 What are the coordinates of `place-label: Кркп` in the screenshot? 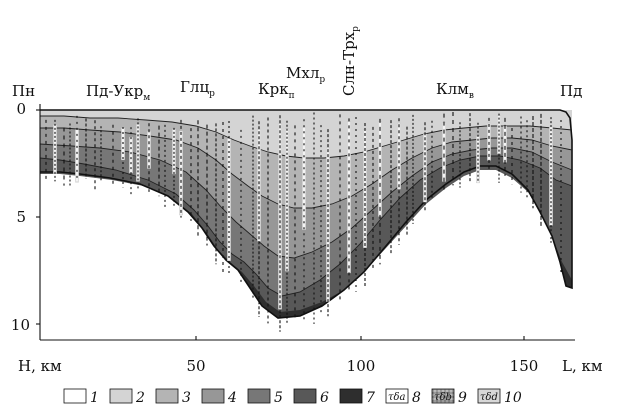 It's located at (276, 90).